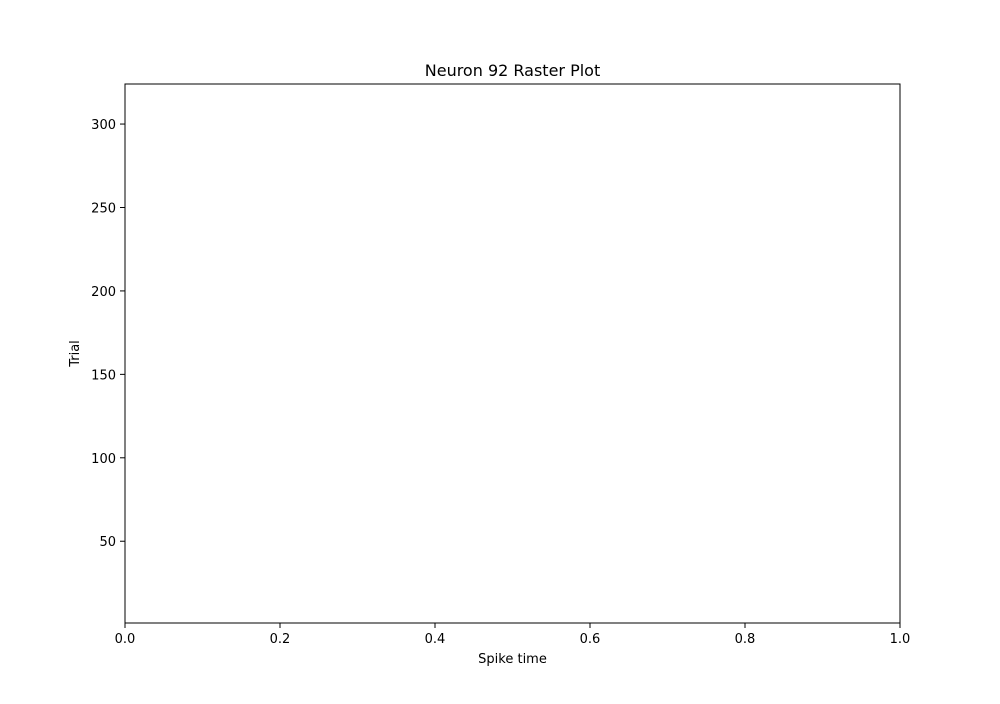 This screenshot has width=1000, height=704. What do you see at coordinates (280, 639) in the screenshot?
I see `x-tick-label: 0.2` at bounding box center [280, 639].